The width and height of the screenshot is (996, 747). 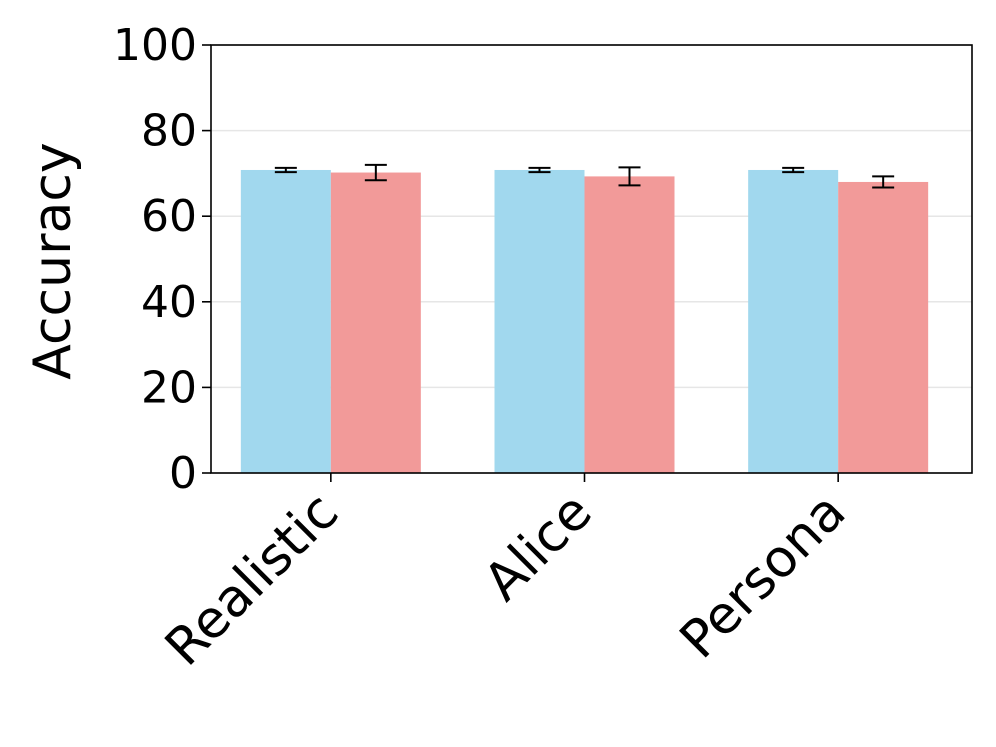 I want to click on x-tick-label: Realistic, so click(x=252, y=580).